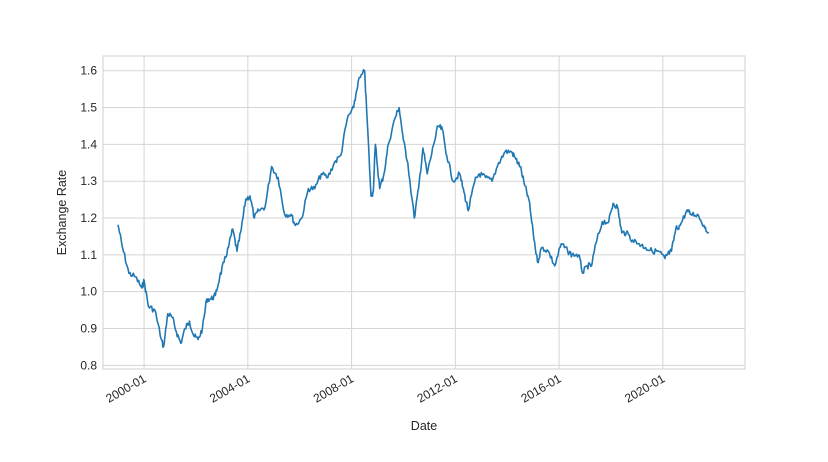 This screenshot has height=462, width=828. Describe the element at coordinates (88, 181) in the screenshot. I see `y-tick-label: 1.3` at that location.